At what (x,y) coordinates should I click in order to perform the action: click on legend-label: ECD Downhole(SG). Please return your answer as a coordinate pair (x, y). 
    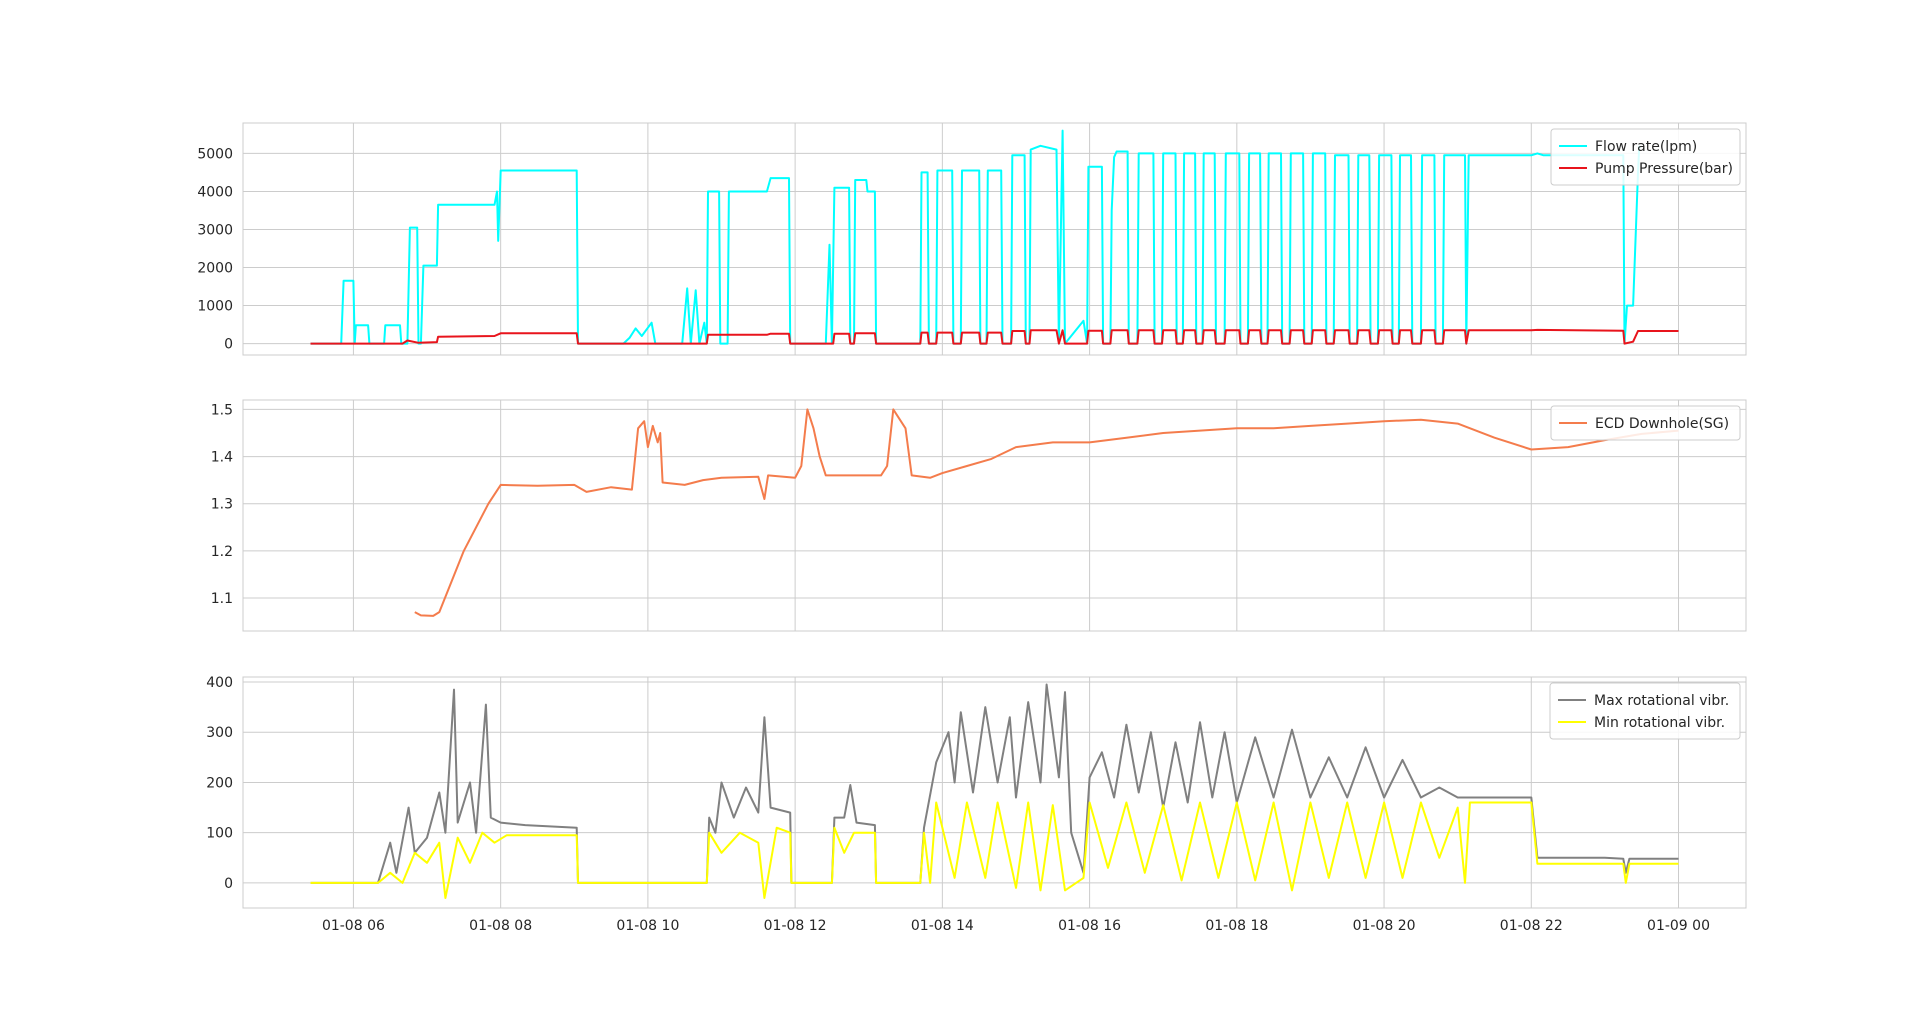
    Looking at the image, I should click on (1662, 424).